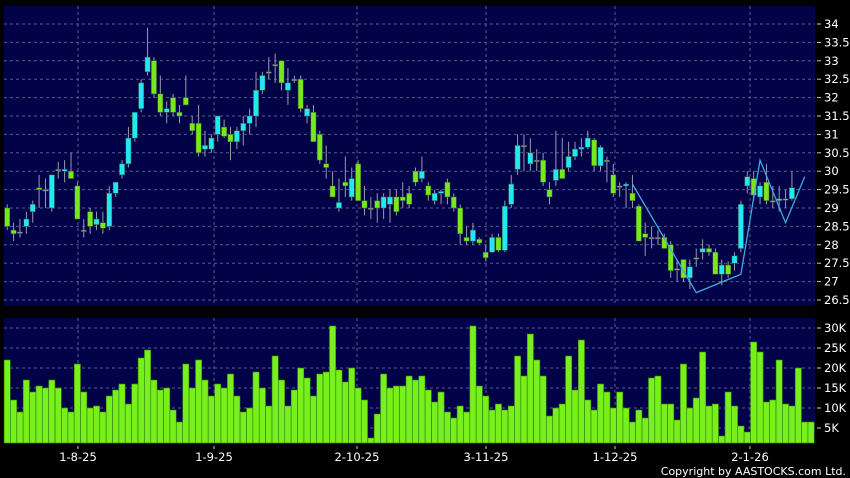 The height and width of the screenshot is (478, 850). I want to click on price-tick-label: 32, so click(831, 98).